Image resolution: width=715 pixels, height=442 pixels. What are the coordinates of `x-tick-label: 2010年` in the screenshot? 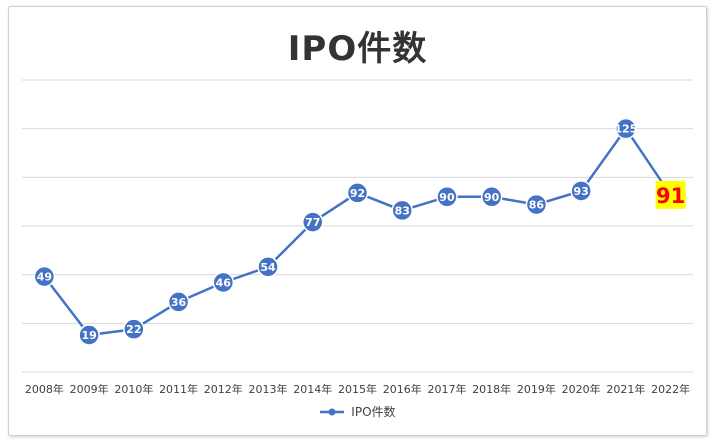 It's located at (133, 389).